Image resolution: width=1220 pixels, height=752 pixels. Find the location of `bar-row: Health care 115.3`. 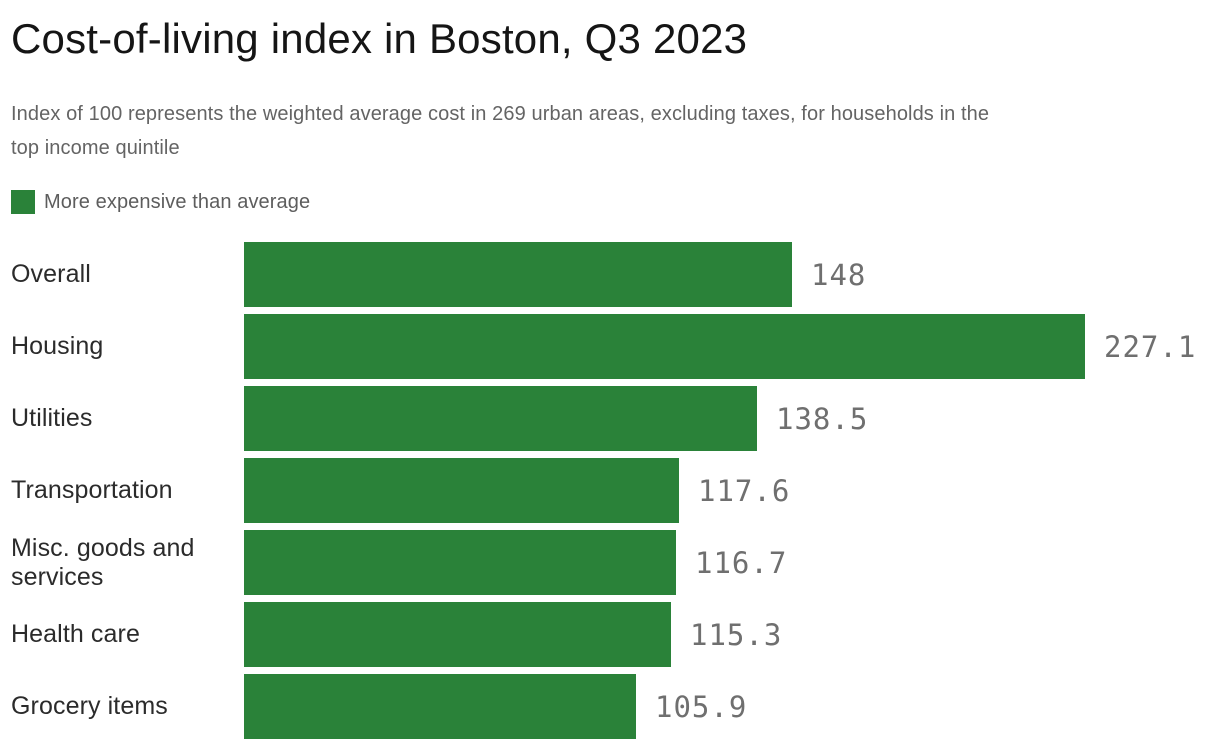

bar-row: Health care 115.3 is located at coordinates (609, 634).